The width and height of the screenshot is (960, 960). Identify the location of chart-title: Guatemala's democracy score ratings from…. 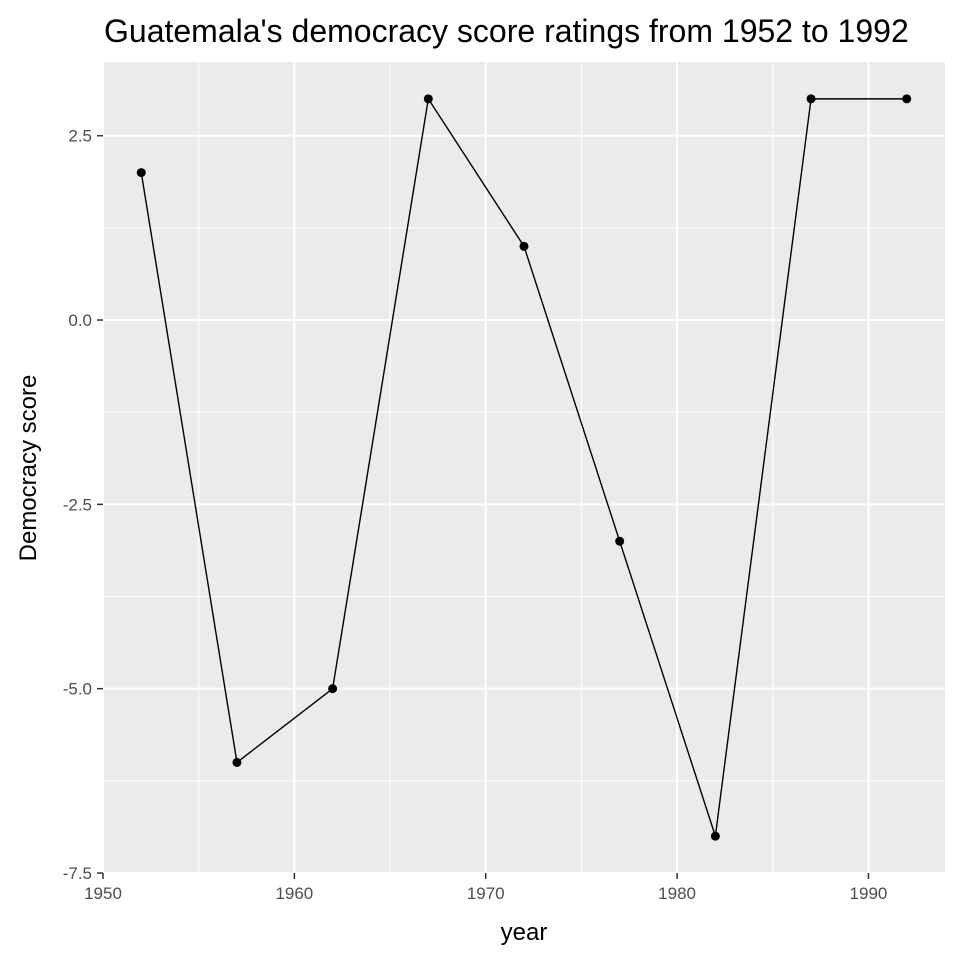
(506, 31).